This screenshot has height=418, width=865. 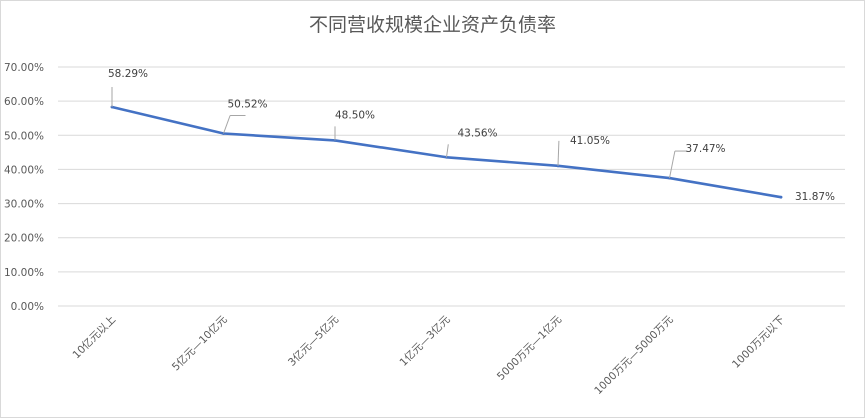 I want to click on y-tick-label: 70.00%, so click(x=24, y=68).